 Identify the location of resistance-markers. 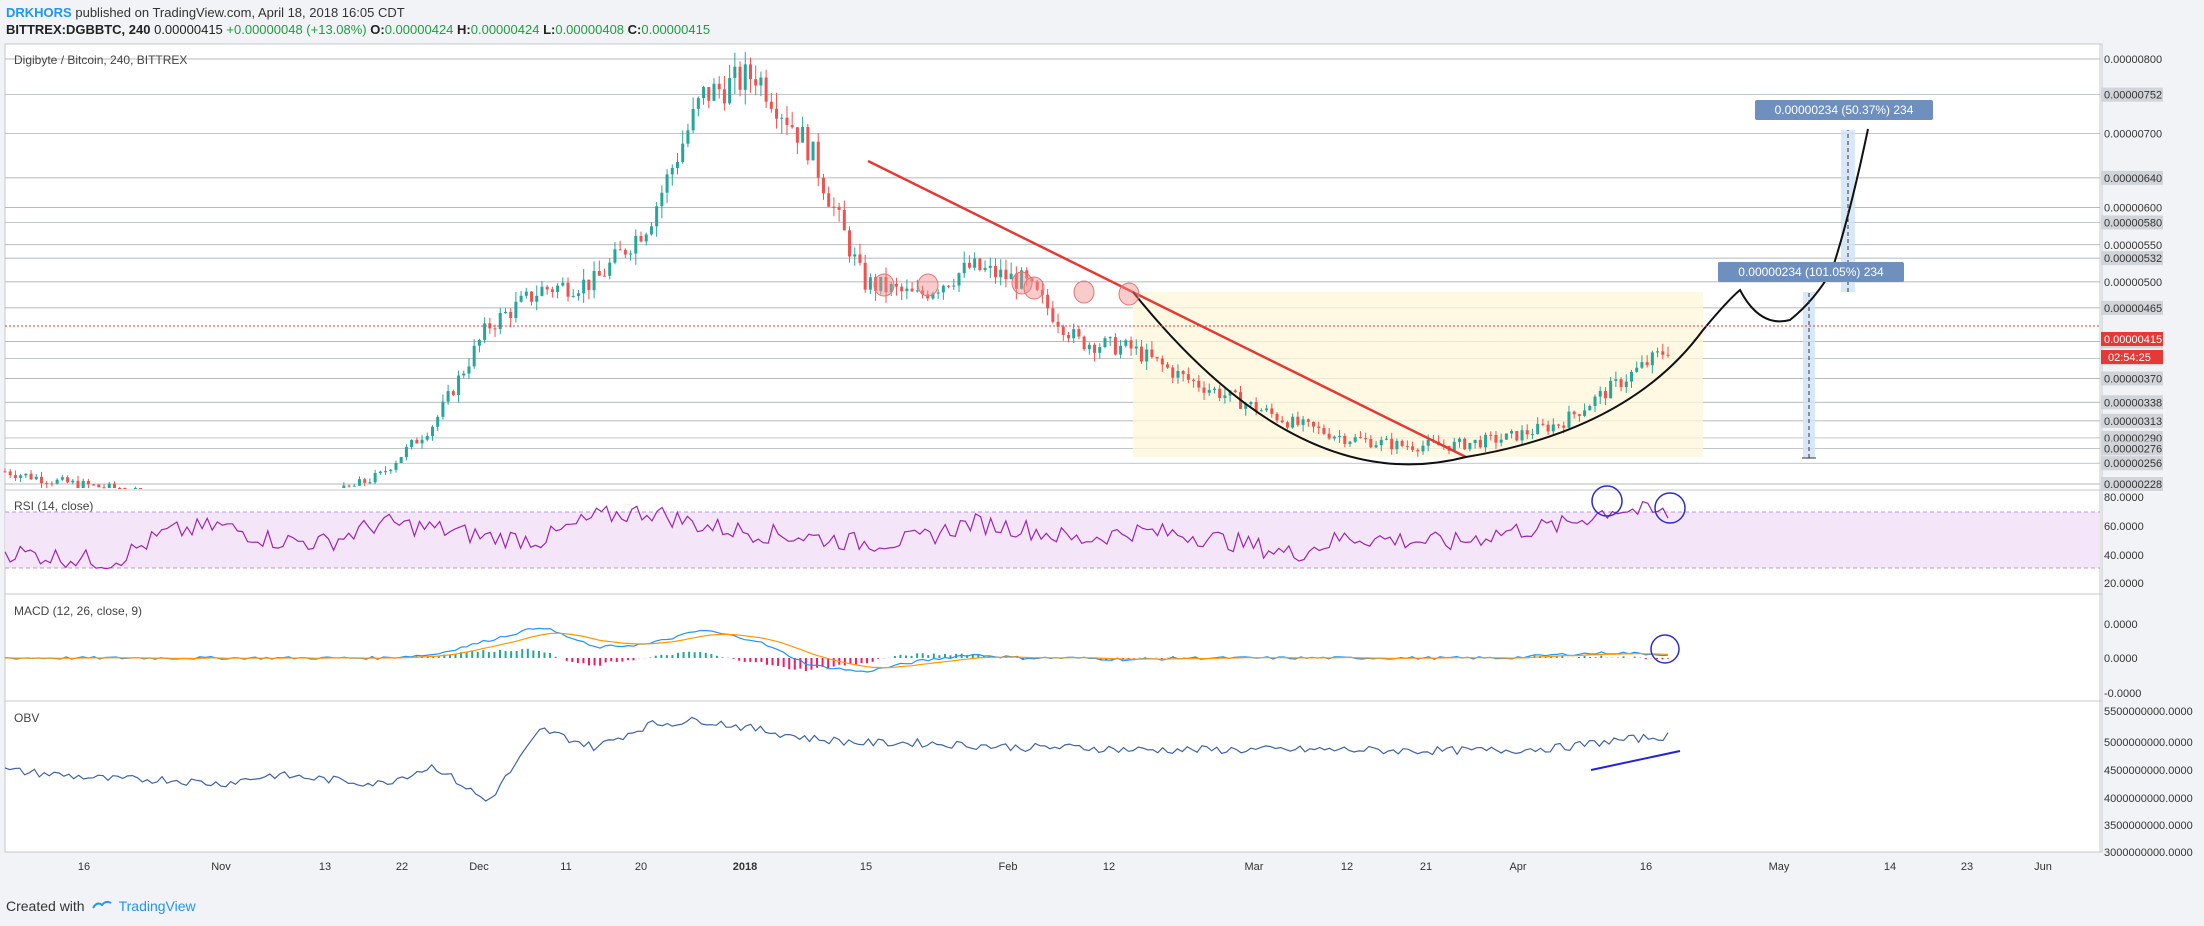
(1006, 288).